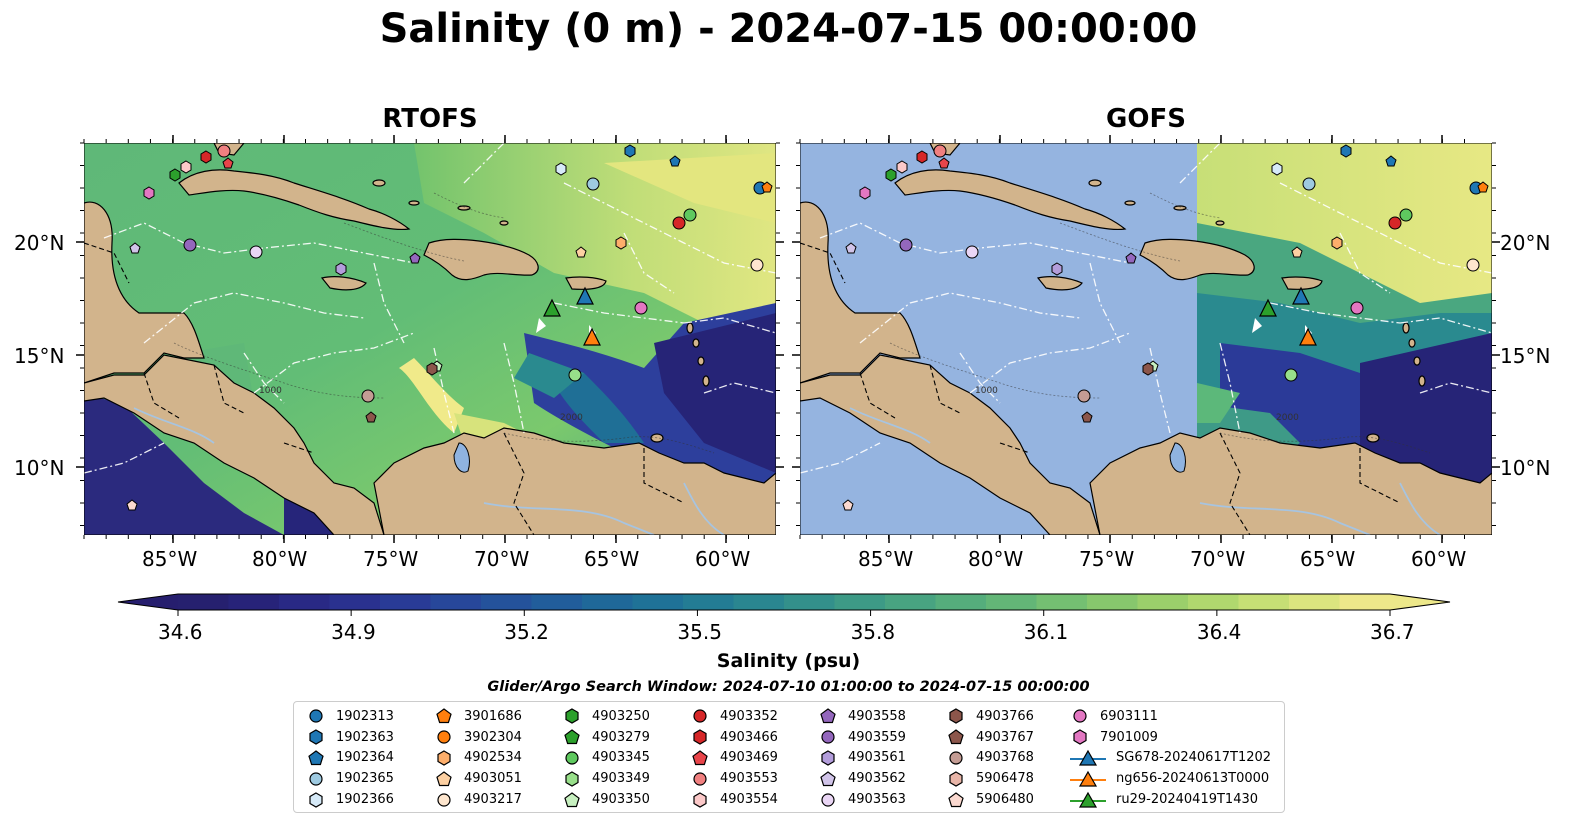 This screenshot has width=1577, height=827. I want to click on legend-item: 1902363, so click(349, 737).